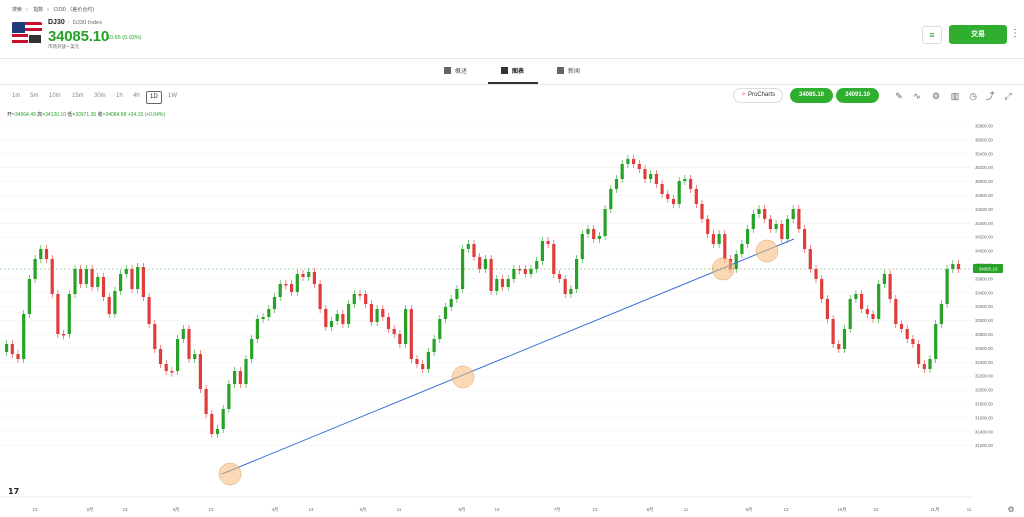 The image size is (1024, 517). What do you see at coordinates (984, 292) in the screenshot?
I see `y-tick-label: 33400.00` at bounding box center [984, 292].